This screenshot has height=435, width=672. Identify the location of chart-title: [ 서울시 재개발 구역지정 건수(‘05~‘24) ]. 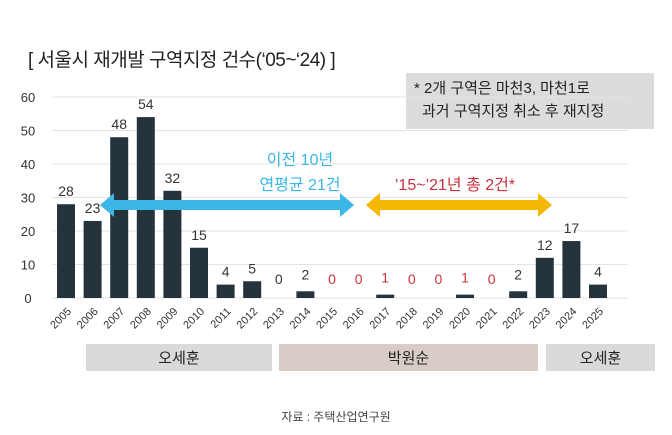
(182, 60).